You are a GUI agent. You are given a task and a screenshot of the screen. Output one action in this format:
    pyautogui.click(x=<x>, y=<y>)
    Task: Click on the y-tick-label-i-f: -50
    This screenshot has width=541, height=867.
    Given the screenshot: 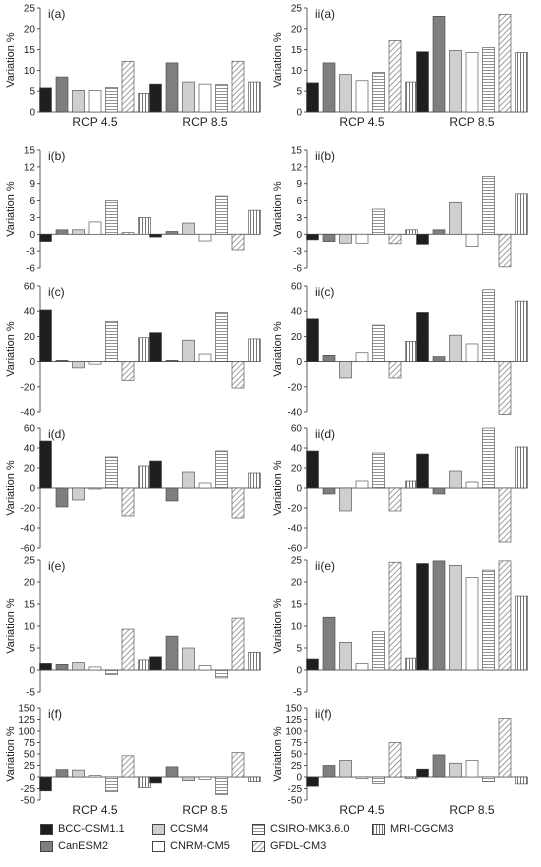 What is the action you would take?
    pyautogui.click(x=28, y=801)
    